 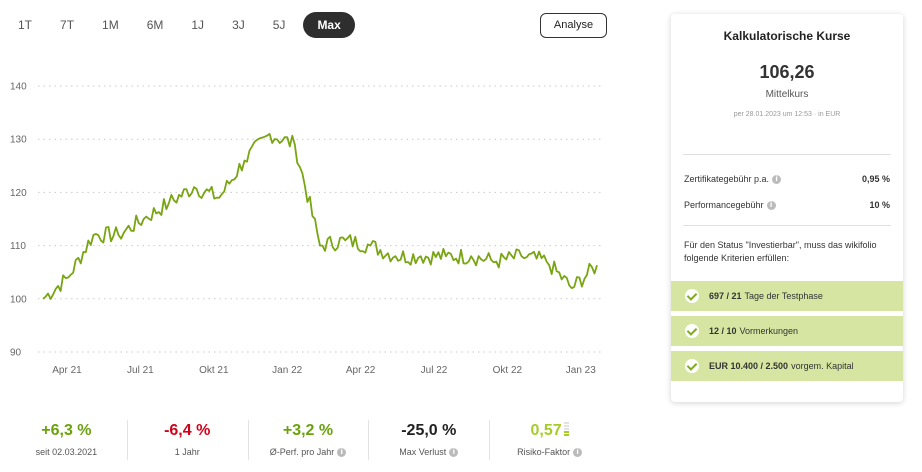 I want to click on tab-1m: 1M, so click(x=110, y=25).